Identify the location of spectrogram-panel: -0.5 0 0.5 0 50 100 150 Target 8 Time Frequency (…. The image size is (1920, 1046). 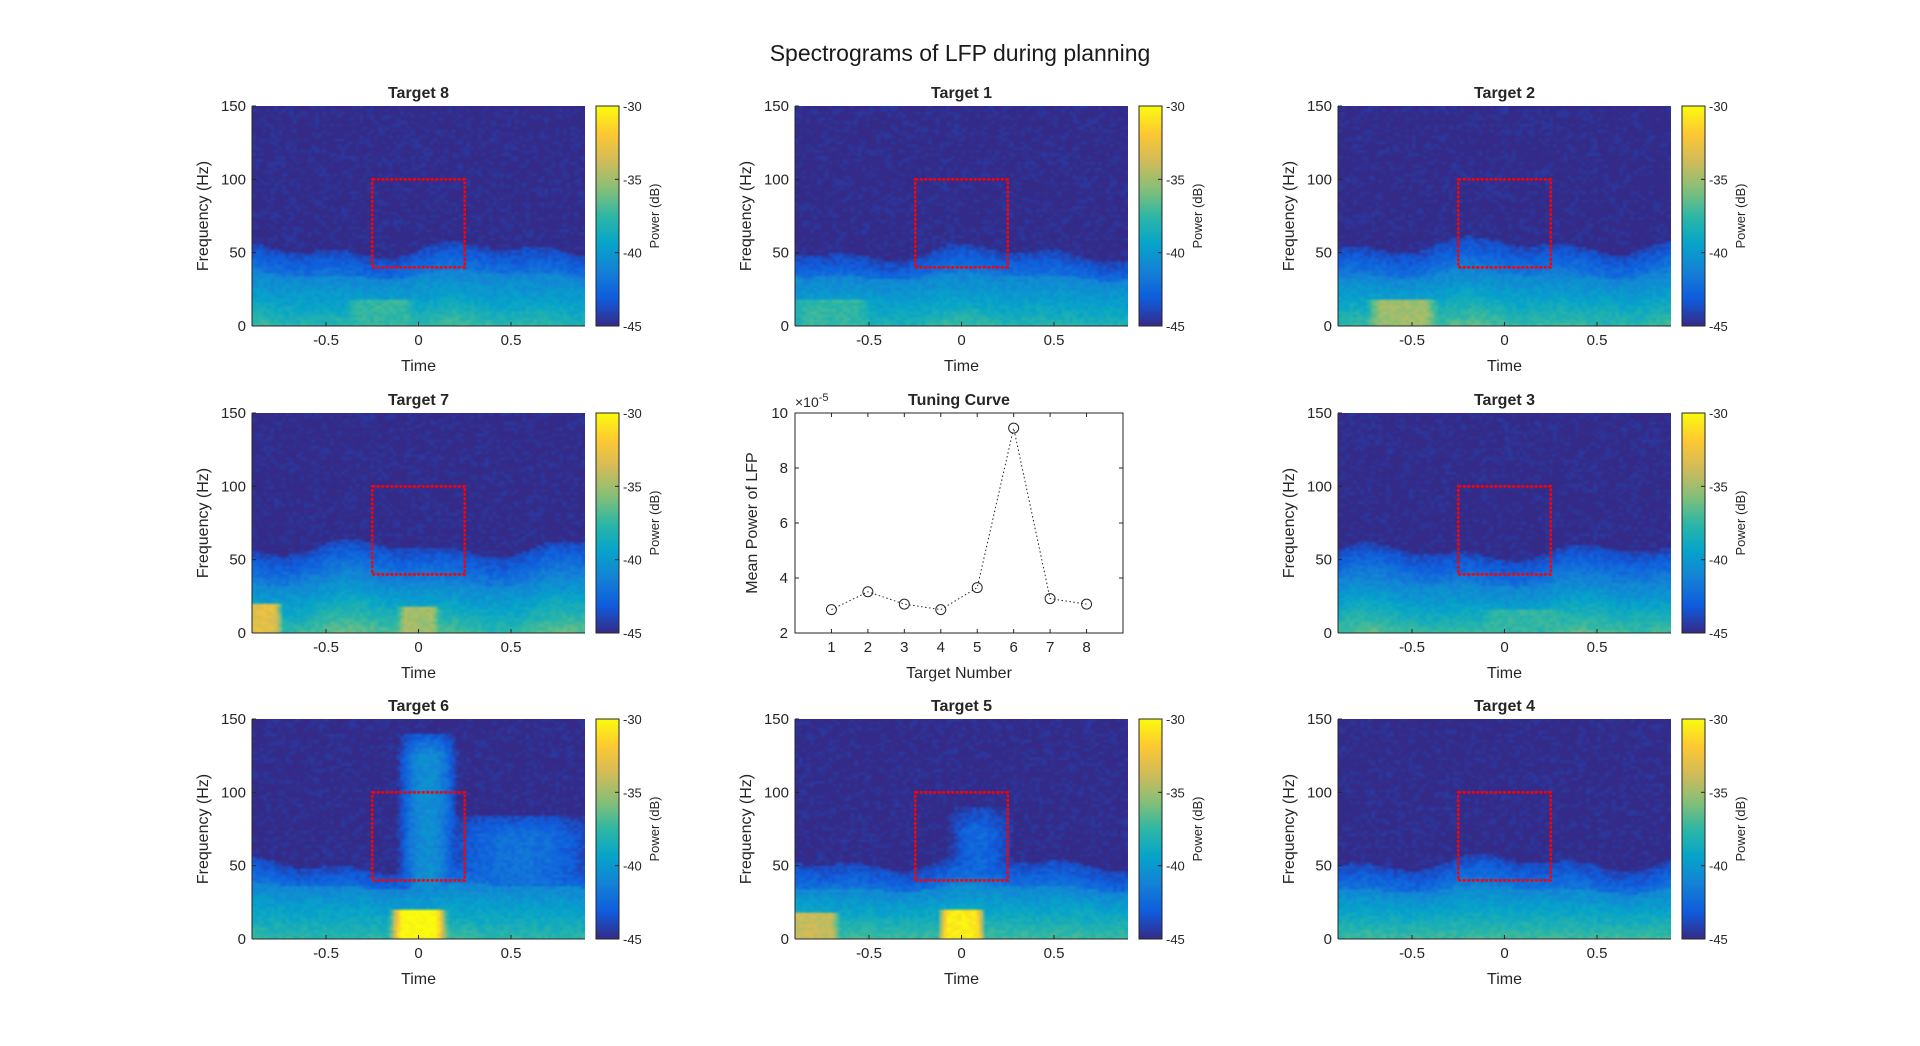
(428, 230).